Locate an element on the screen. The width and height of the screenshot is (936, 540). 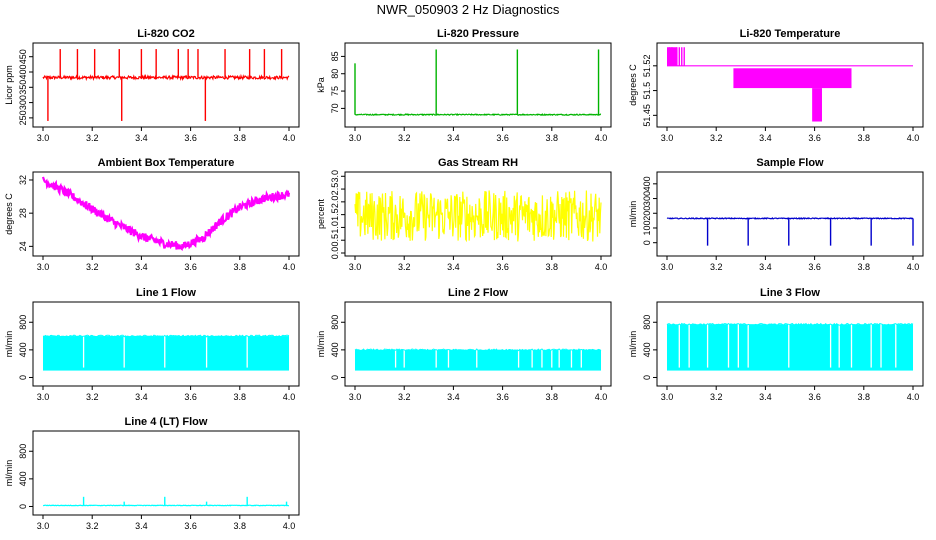
y-axis-label: kPa is located at coordinates (321, 85).